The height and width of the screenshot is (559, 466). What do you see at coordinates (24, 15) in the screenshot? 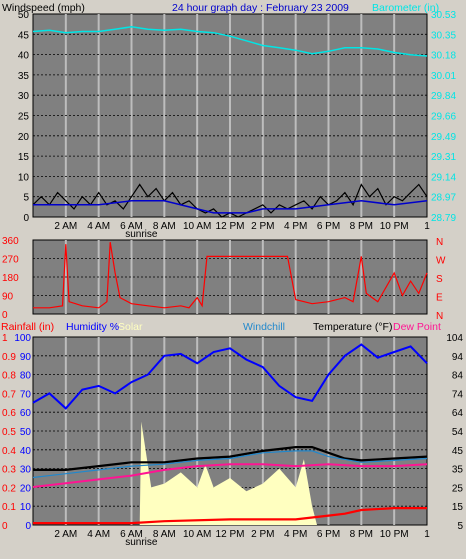
I see `windspeed-tick-label: 50` at bounding box center [24, 15].